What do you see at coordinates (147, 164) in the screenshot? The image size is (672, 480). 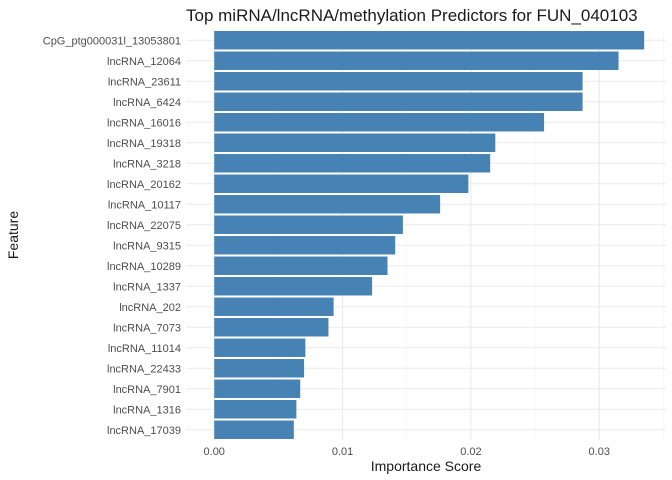 I see `y-tick-label: lncRNA_3218` at bounding box center [147, 164].